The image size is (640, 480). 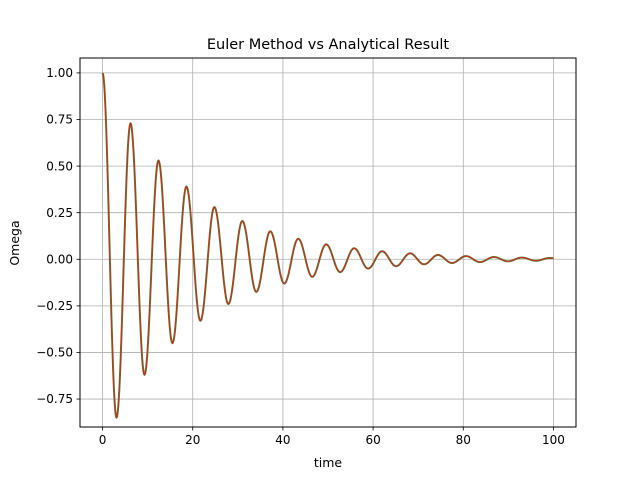 I want to click on x-tick-label: 0, so click(x=103, y=440).